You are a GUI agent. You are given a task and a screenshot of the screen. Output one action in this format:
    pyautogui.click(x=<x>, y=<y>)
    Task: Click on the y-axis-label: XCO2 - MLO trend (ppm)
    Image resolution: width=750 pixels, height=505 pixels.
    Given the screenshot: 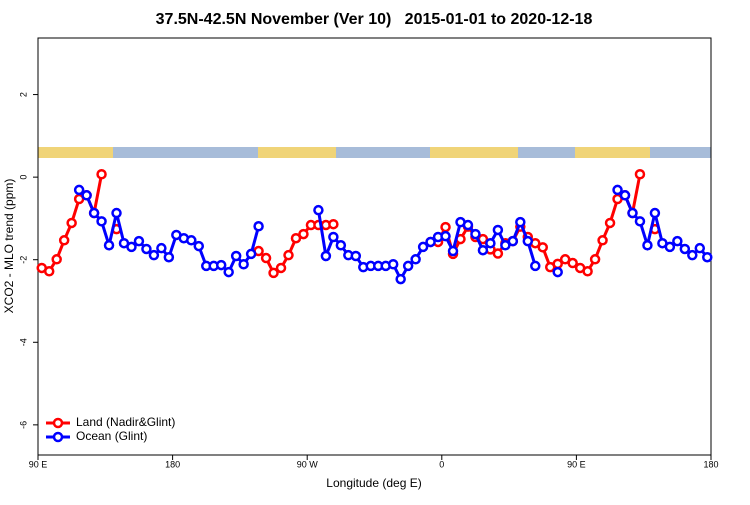 What is the action you would take?
    pyautogui.click(x=9, y=246)
    